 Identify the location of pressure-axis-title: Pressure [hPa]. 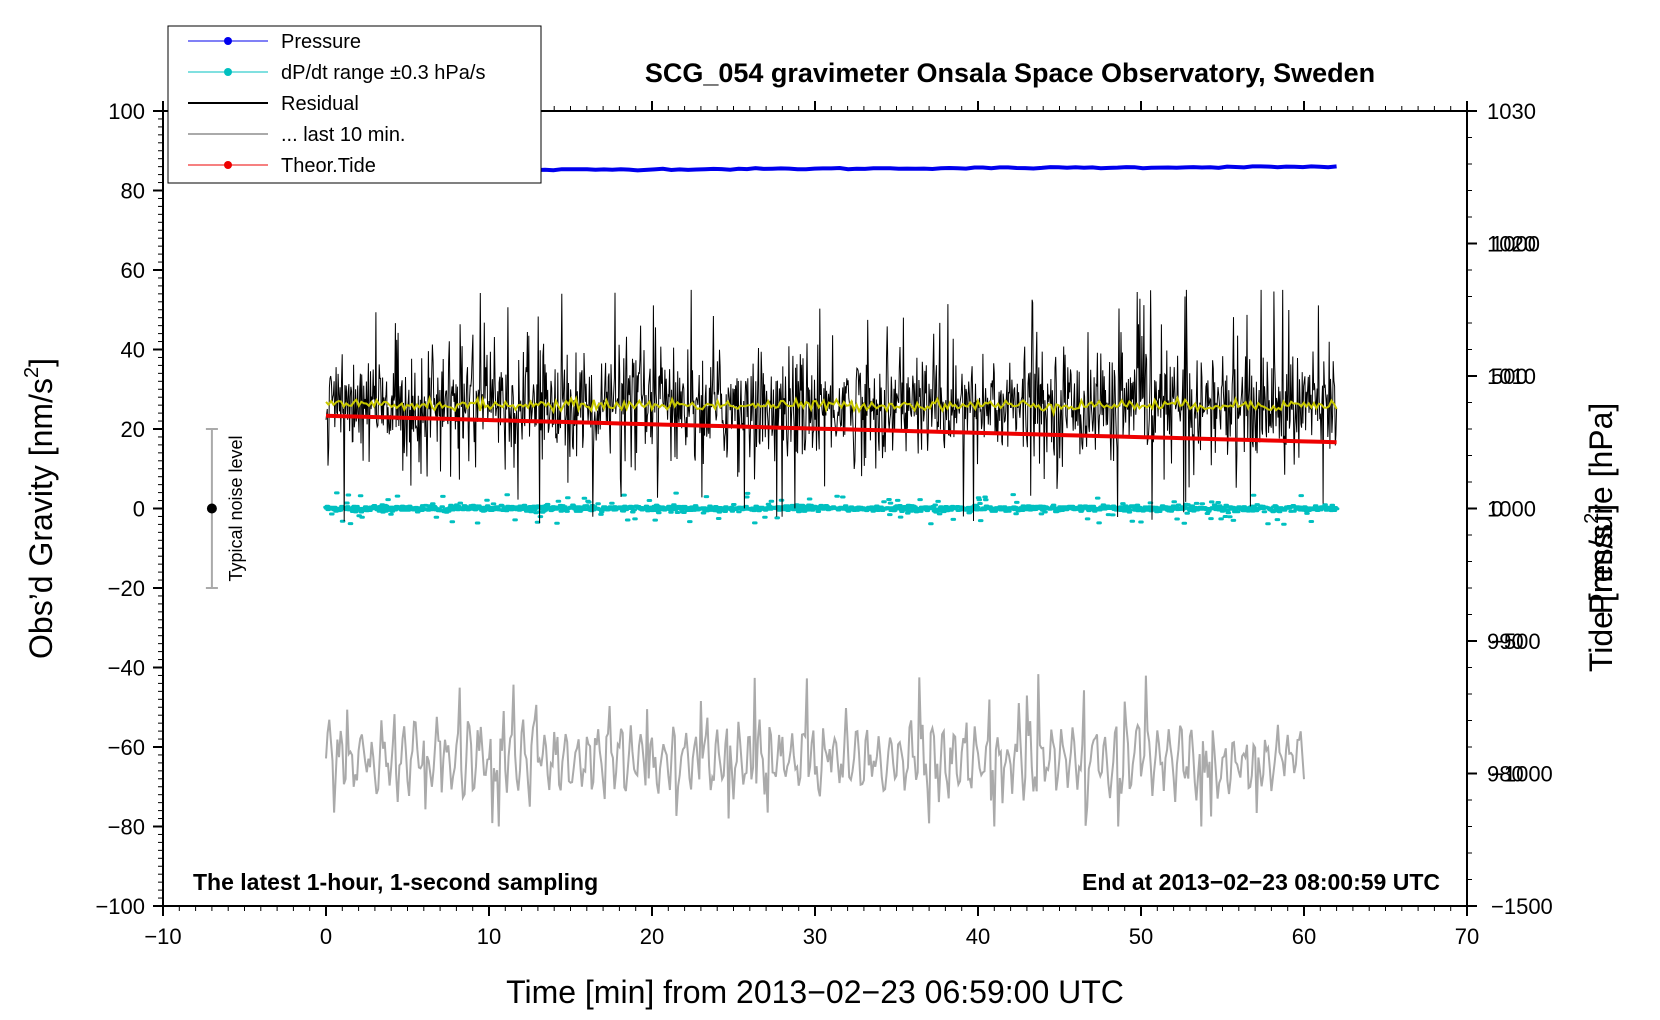
(1601, 509).